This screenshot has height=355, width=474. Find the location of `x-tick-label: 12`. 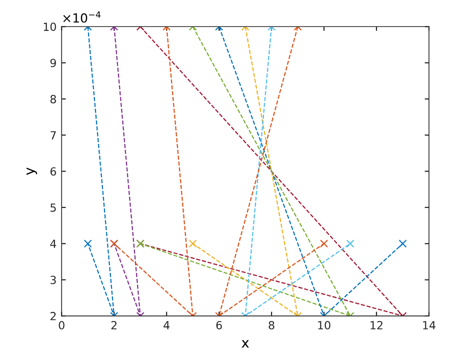

x-tick-label: 12 is located at coordinates (376, 325).